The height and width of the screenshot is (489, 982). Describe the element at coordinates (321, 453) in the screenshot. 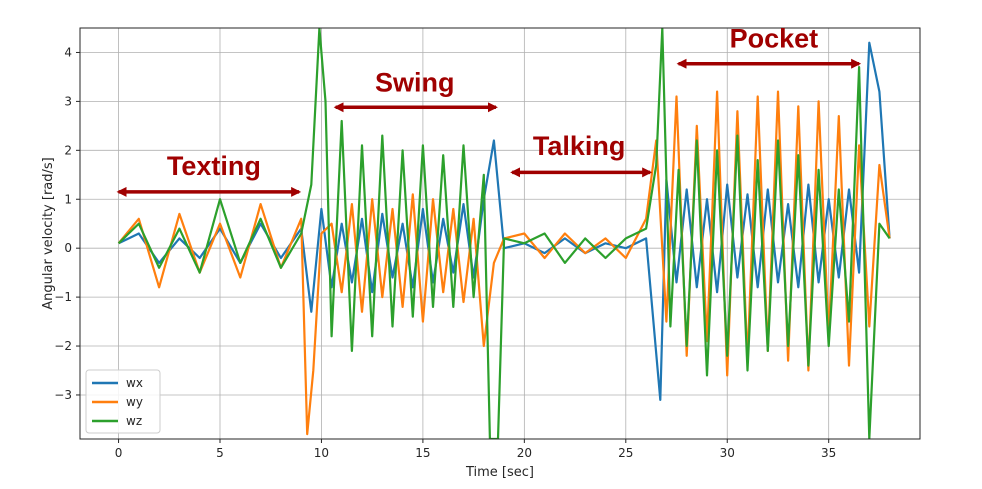

I see `x-tick-label: 10` at that location.